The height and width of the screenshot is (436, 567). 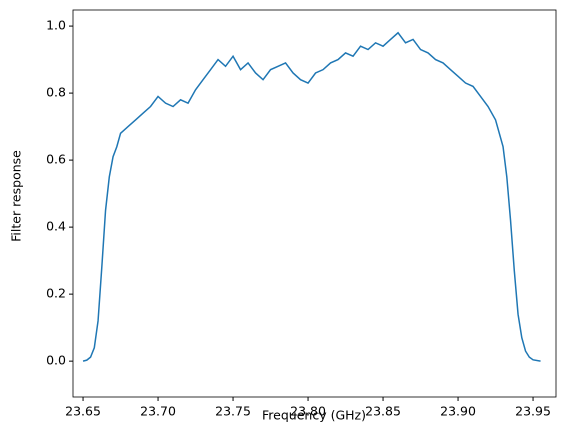 I want to click on y-tick-label: 0.4, so click(x=56, y=226).